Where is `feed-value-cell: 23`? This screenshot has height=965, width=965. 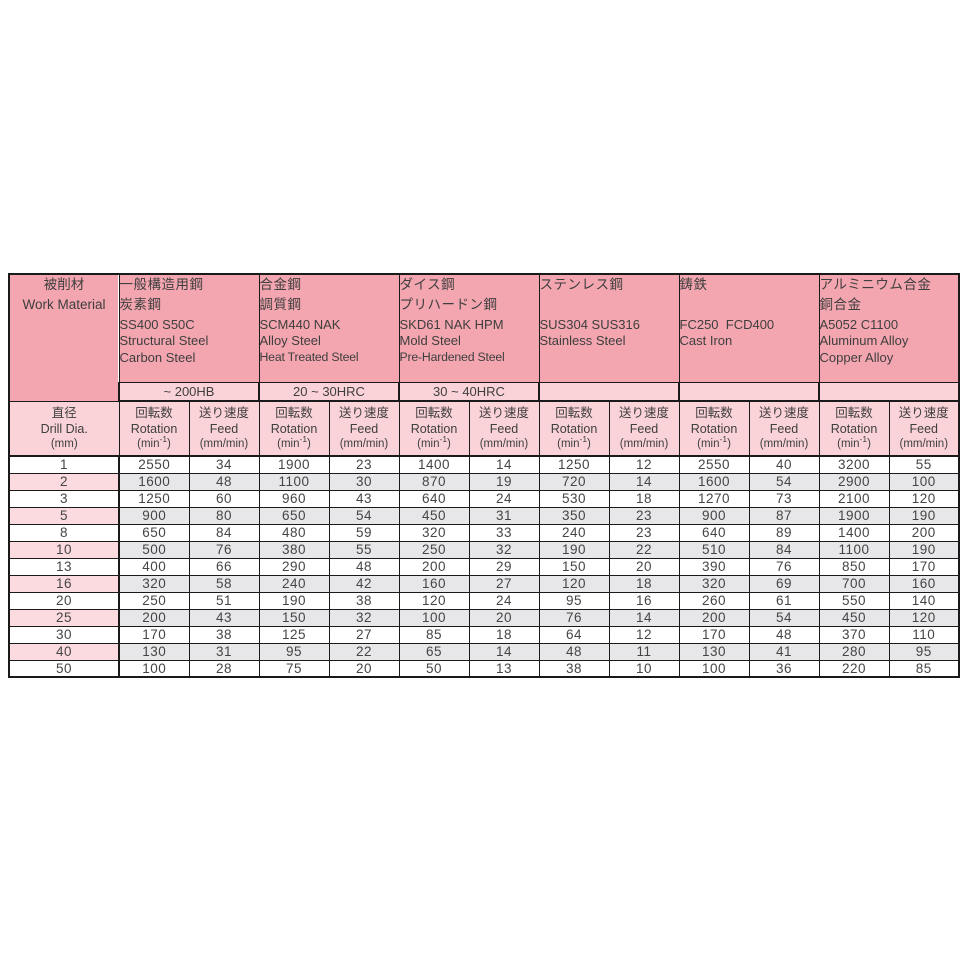 feed-value-cell: 23 is located at coordinates (364, 464).